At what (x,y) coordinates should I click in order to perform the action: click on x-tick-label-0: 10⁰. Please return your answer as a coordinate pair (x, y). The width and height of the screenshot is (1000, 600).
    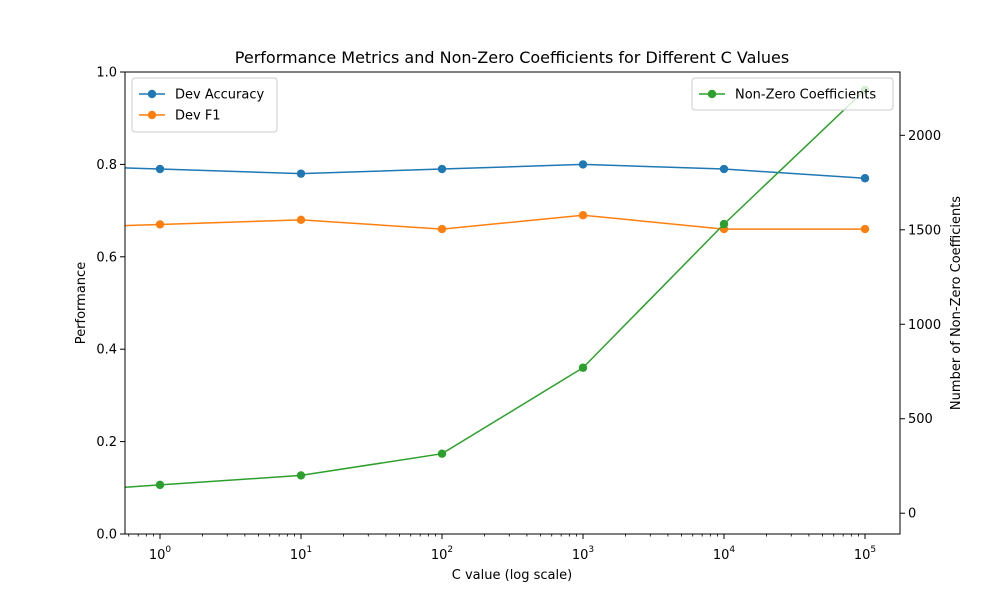
    Looking at the image, I should click on (160, 554).